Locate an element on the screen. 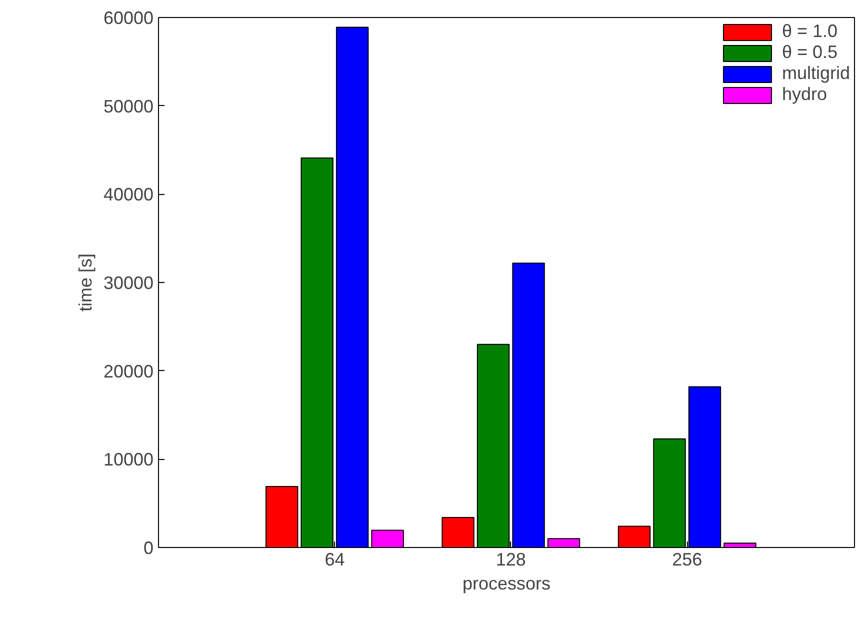 The width and height of the screenshot is (856, 625). y-tick-label: 60000 is located at coordinates (128, 18).